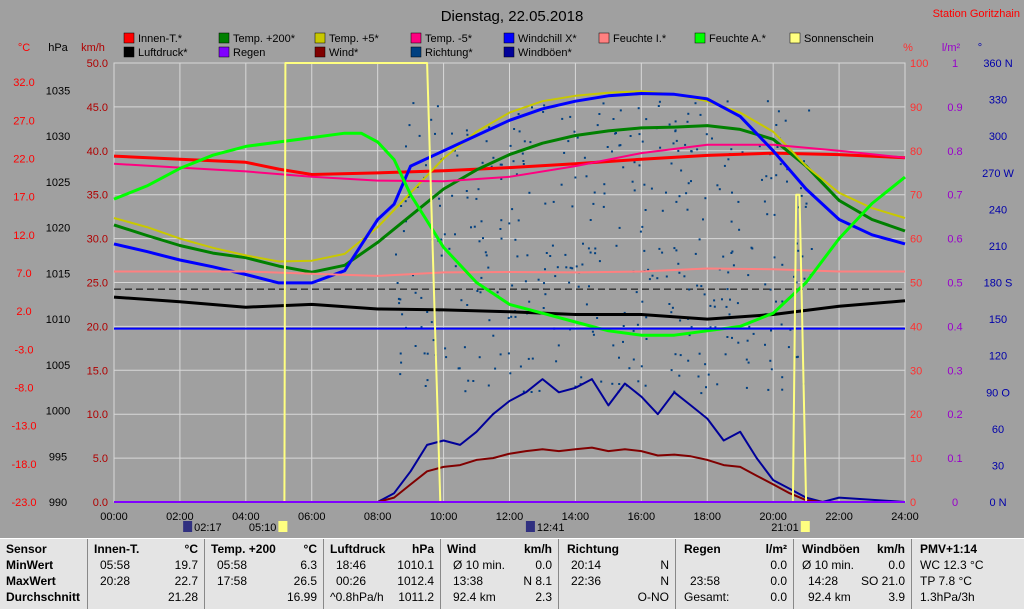  What do you see at coordinates (512, 16) in the screenshot?
I see `chart-title: Dienstag, 22.05.2018` at bounding box center [512, 16].